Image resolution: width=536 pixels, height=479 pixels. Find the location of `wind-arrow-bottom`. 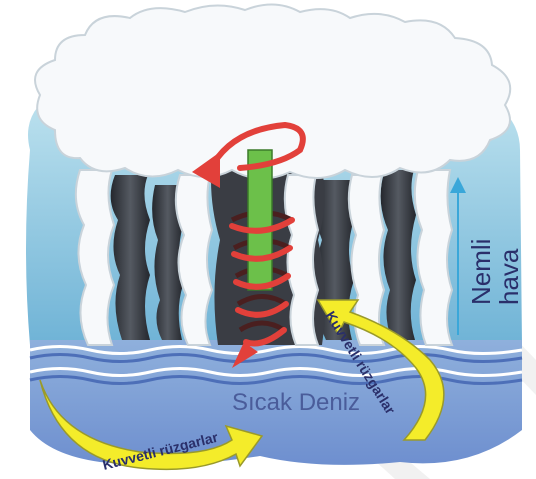

wind-arrow-bottom is located at coordinates (151, 425).